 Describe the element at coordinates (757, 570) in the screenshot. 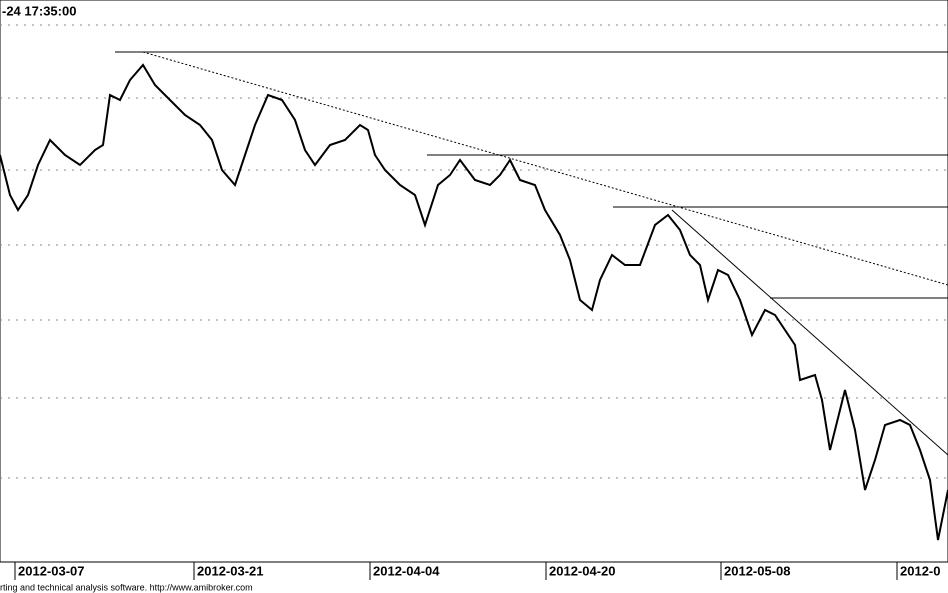

I see `x-tick-label: 2012-05-08` at that location.